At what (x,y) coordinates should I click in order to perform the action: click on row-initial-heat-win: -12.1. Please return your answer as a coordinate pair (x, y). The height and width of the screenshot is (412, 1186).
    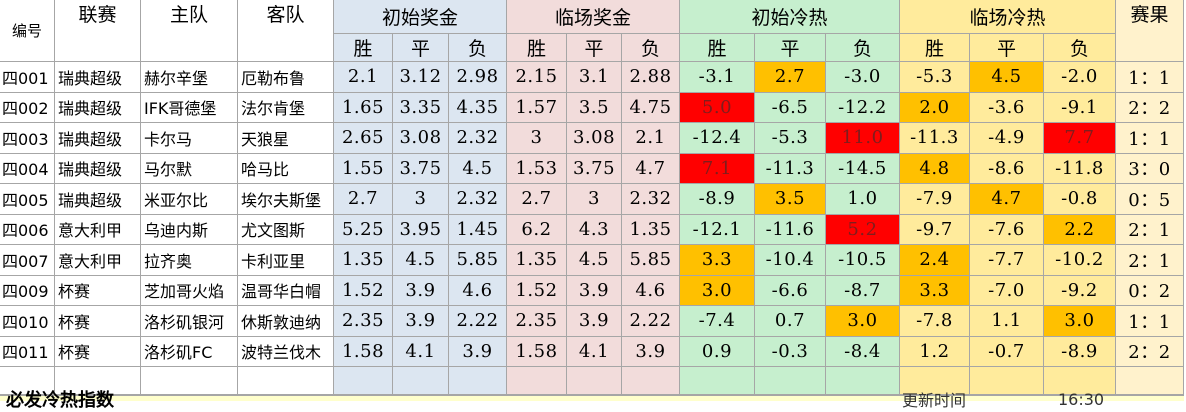
    Looking at the image, I should click on (717, 229).